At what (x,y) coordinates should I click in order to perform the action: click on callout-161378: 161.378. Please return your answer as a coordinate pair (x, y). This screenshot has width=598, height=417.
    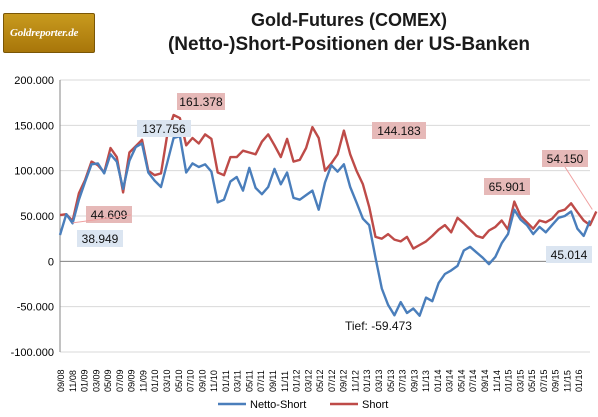
    Looking at the image, I should click on (201, 102).